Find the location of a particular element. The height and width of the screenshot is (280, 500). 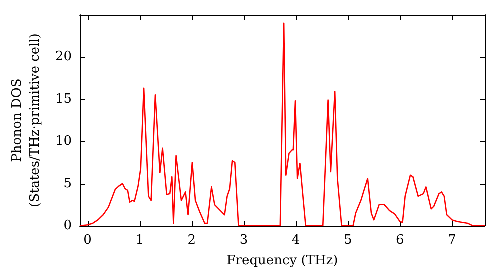

x-tick-label: 6 is located at coordinates (400, 240).